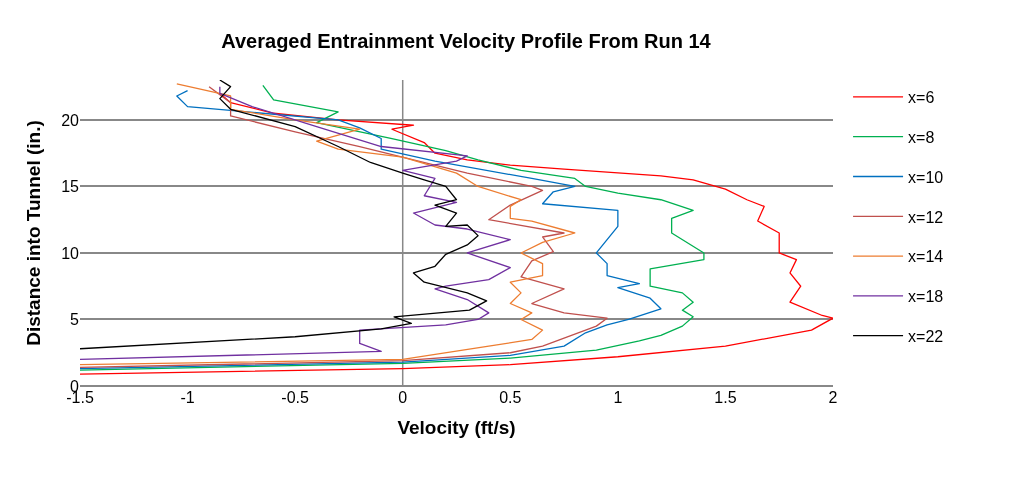  I want to click on legend-label: x=6, so click(921, 98).